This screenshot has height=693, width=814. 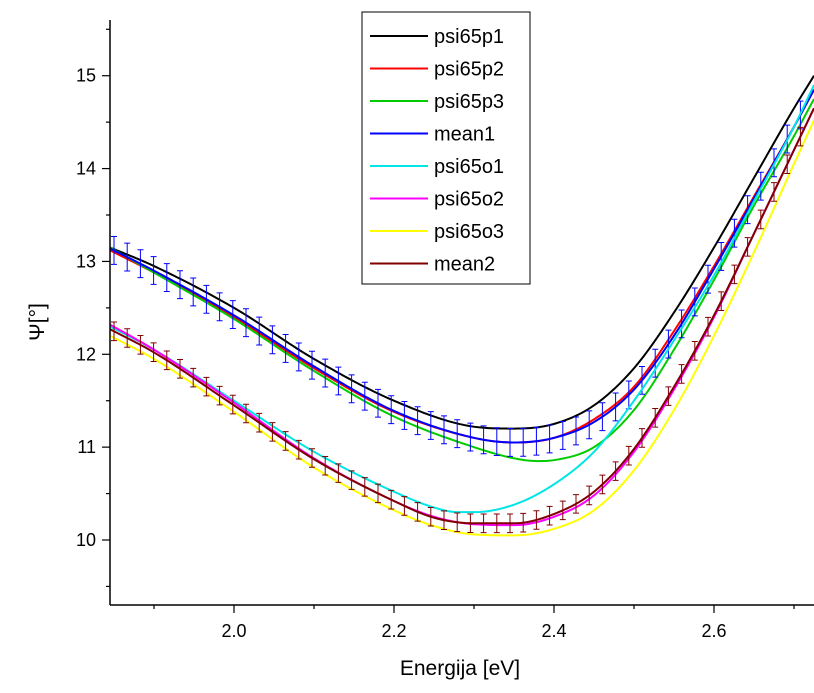 I want to click on legend-label-psi65o1: psi65o1, so click(x=469, y=167).